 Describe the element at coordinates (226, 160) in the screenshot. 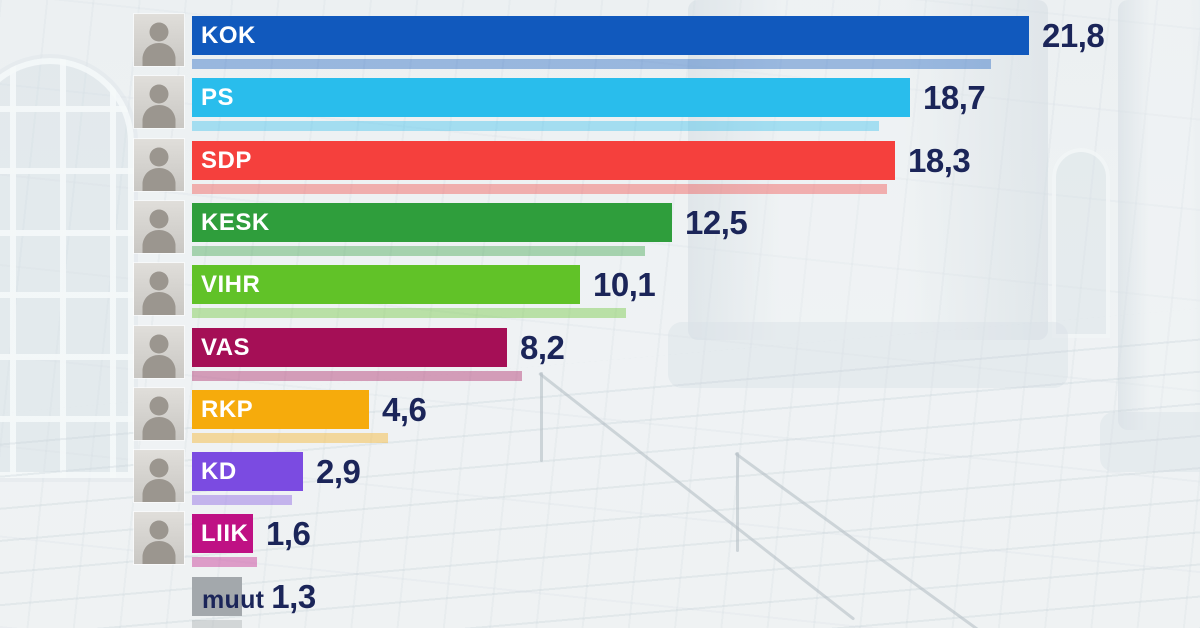

I see `party-abbreviation: SDP` at that location.